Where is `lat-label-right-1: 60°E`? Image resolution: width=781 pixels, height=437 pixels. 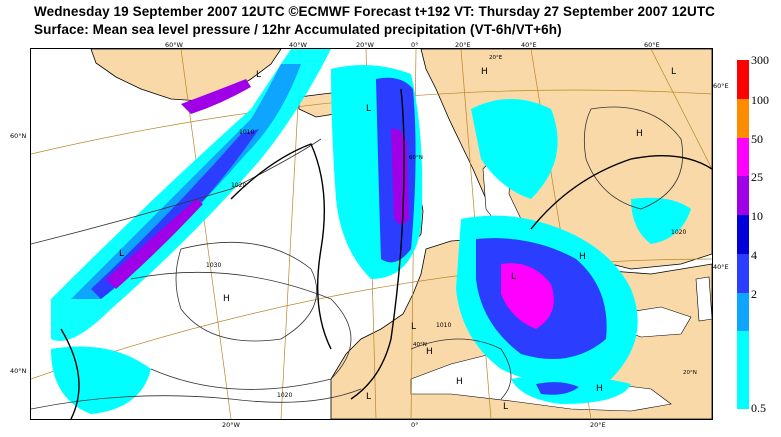 lat-label-right-1: 60°E is located at coordinates (721, 86).